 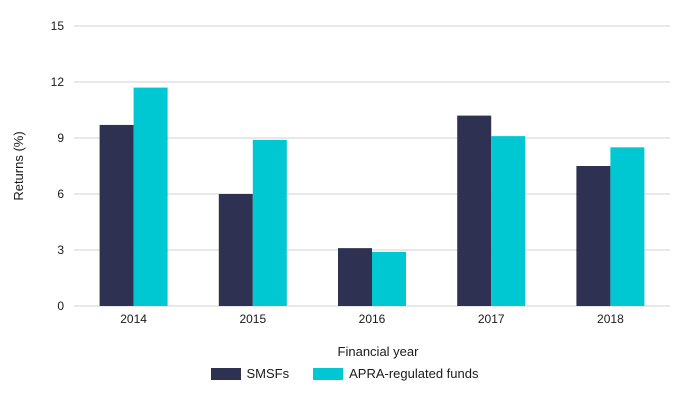 What do you see at coordinates (60, 250) in the screenshot?
I see `y-tick-label: 3` at bounding box center [60, 250].